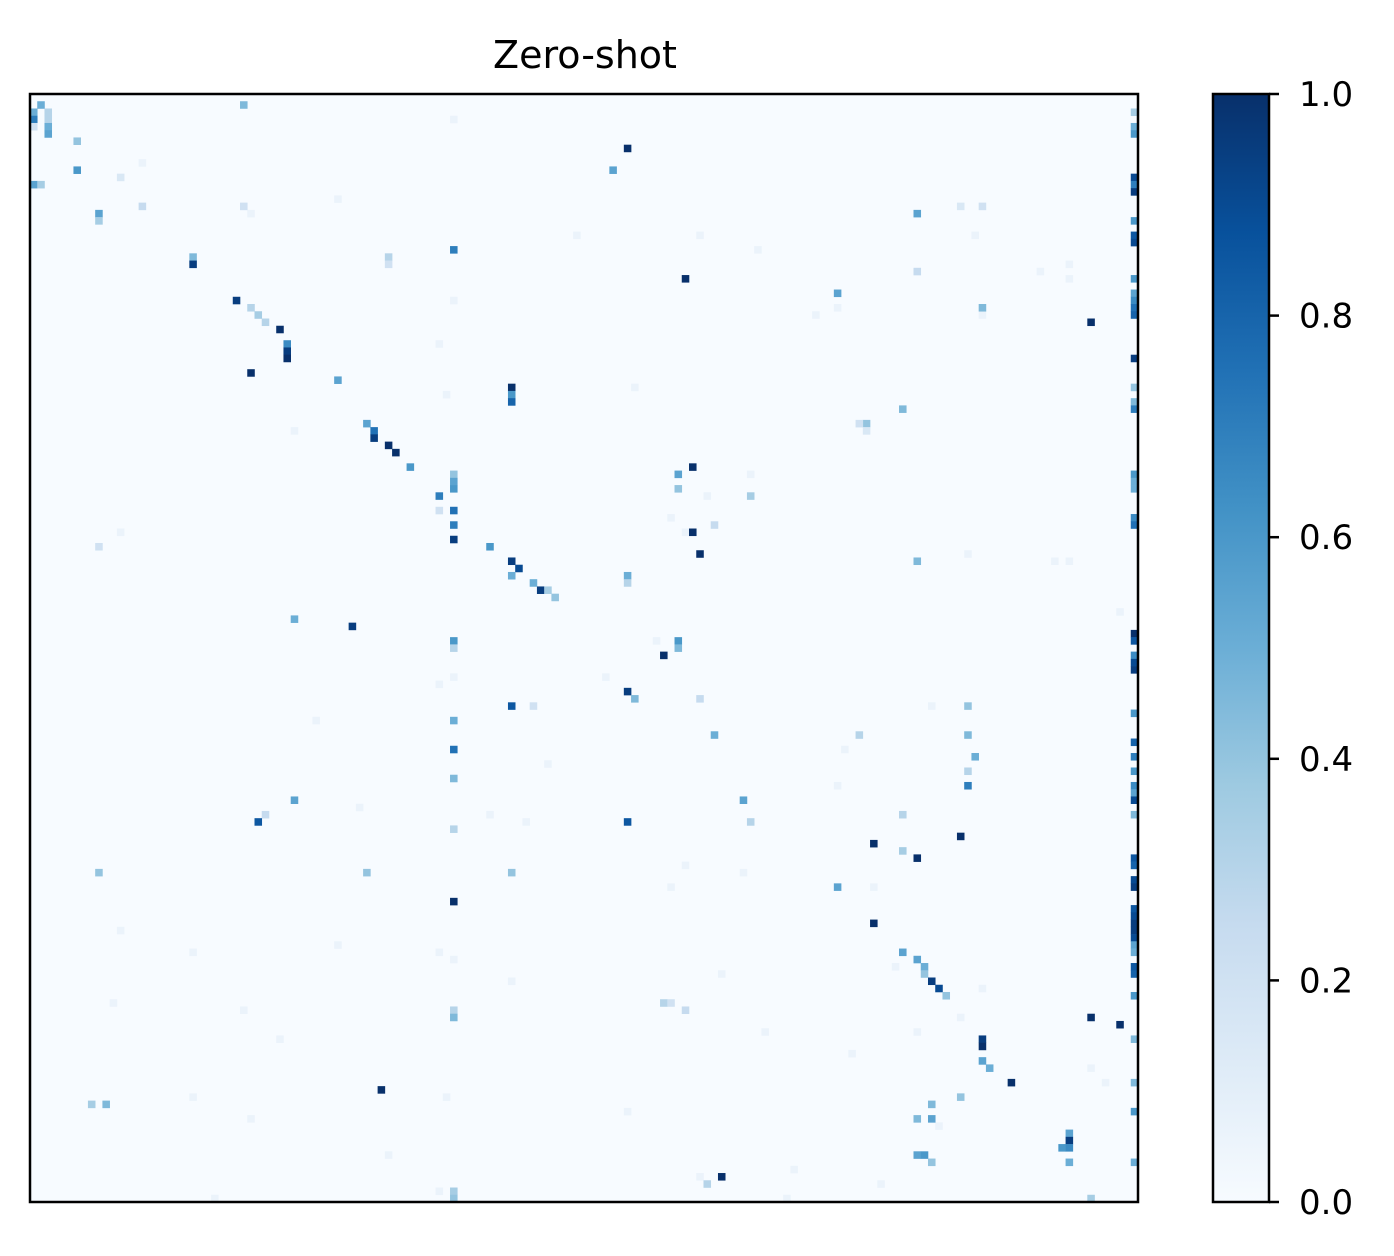  What do you see at coordinates (1326, 95) in the screenshot?
I see `colorbar-tick-label: 1.0` at bounding box center [1326, 95].